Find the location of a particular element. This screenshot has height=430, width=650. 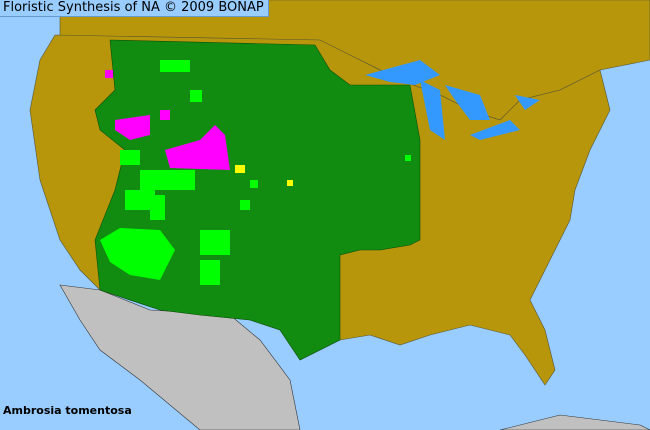

species-label: Ambrosia tomentosa is located at coordinates (67, 410).